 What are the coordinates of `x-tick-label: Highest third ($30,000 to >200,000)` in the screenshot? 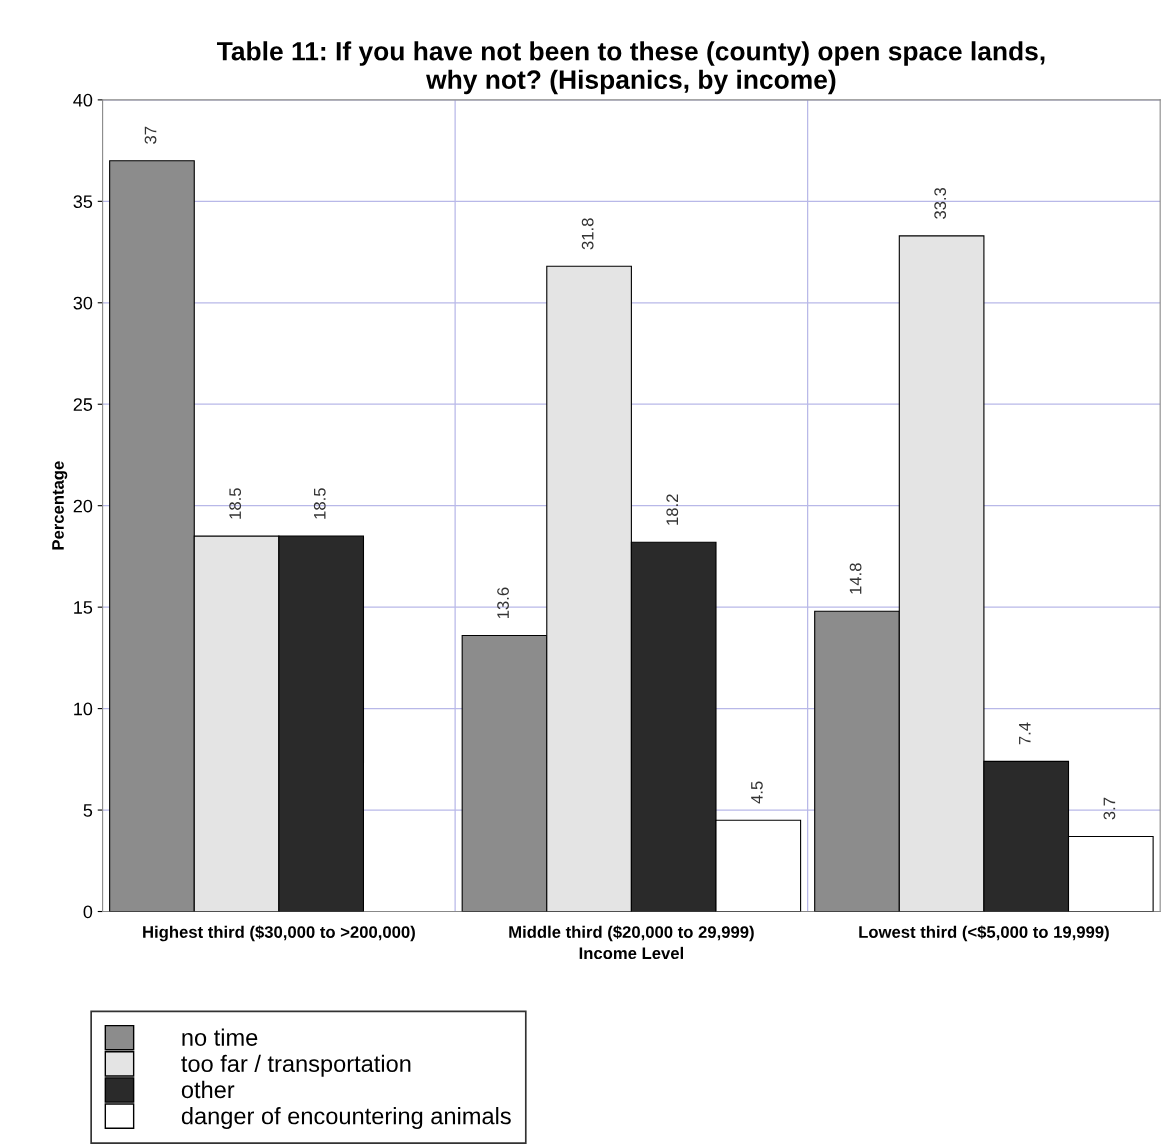 It's located at (279, 933).